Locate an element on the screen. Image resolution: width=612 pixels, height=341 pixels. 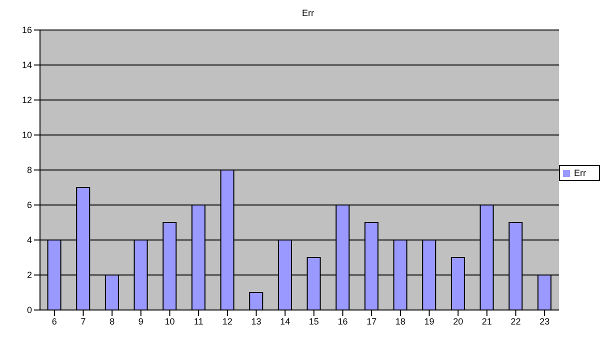
x-tick-label: 20 is located at coordinates (458, 321).